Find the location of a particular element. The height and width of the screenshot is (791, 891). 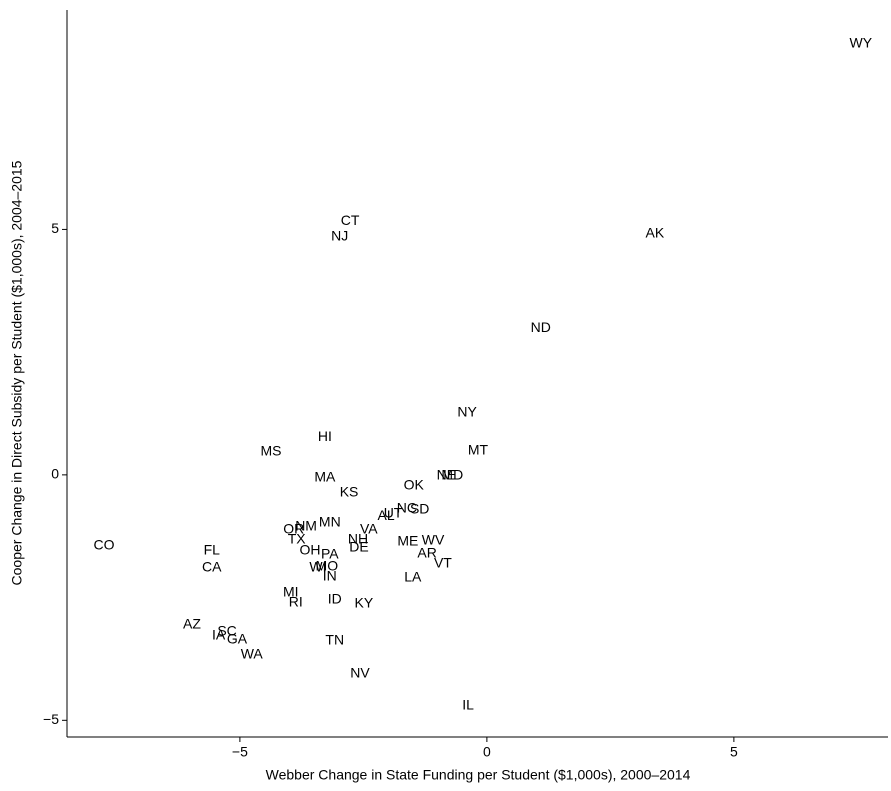

point-label: DE is located at coordinates (358, 547).